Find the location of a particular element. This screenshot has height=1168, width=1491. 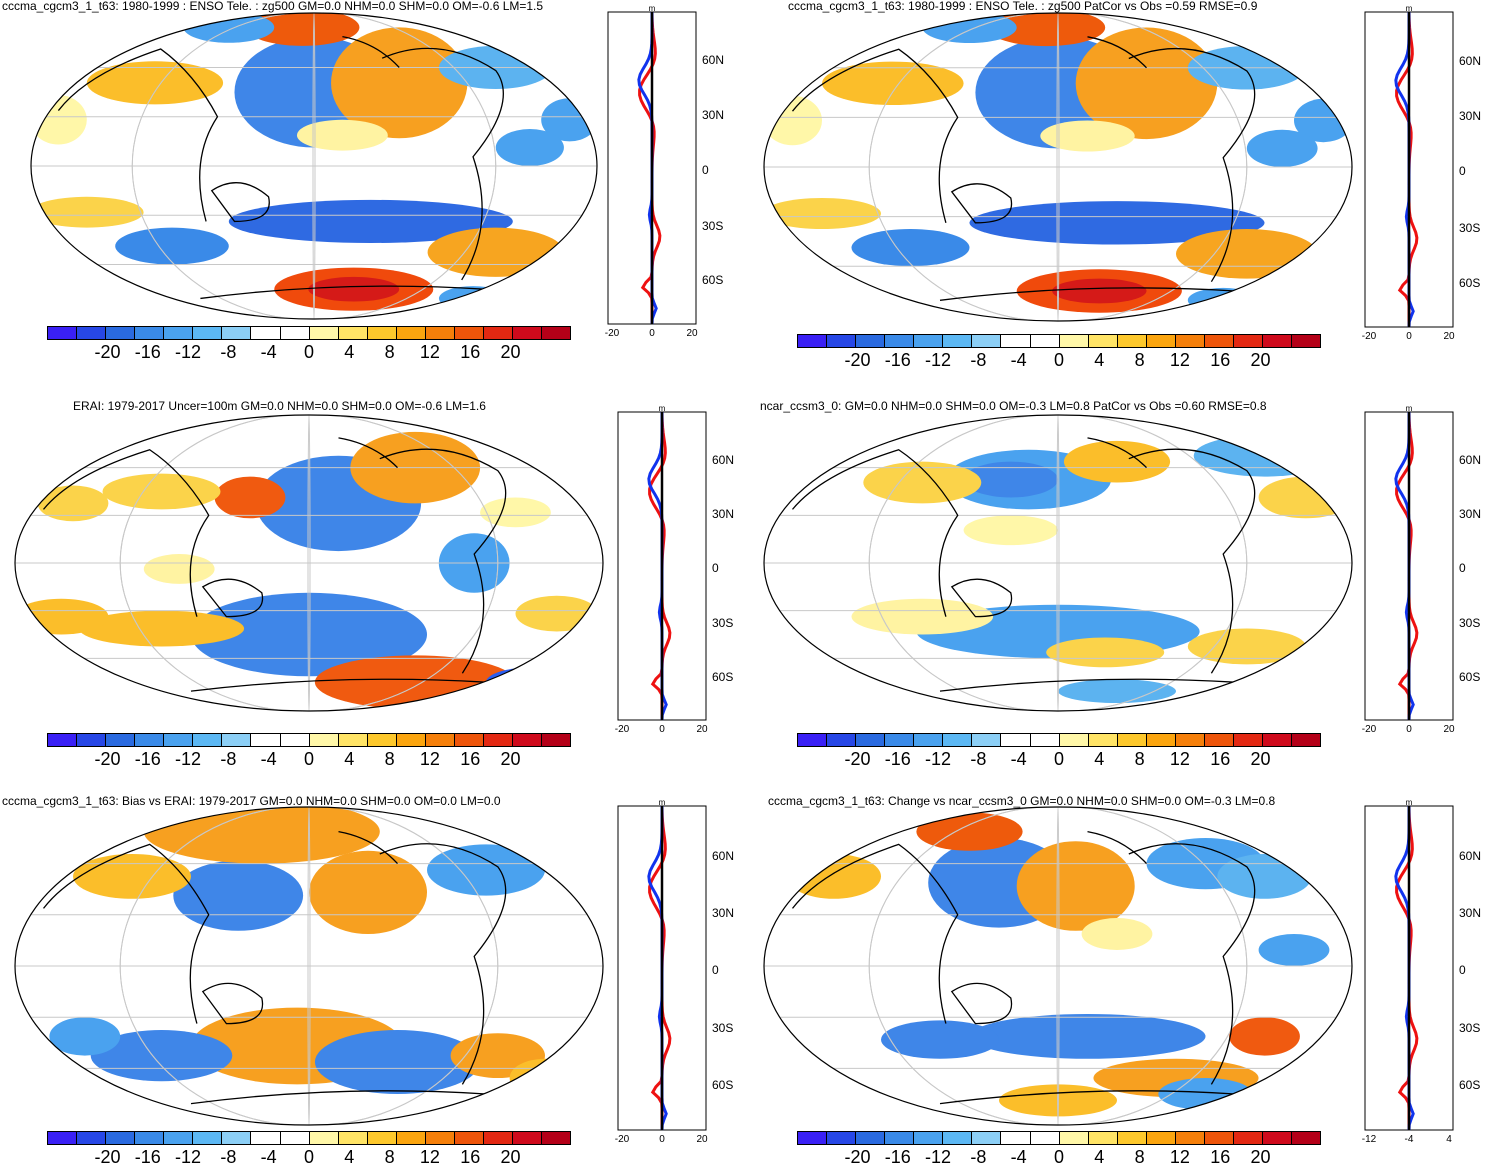

colorbar-1: -20 -16 -12 -8 -4 0 4 8 12 16 20 is located at coordinates (309, 344).